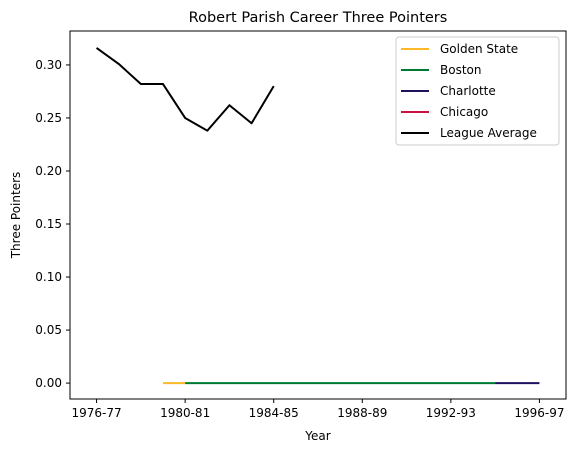  What do you see at coordinates (48, 171) in the screenshot?
I see `y-tick-label: 0.20` at bounding box center [48, 171].